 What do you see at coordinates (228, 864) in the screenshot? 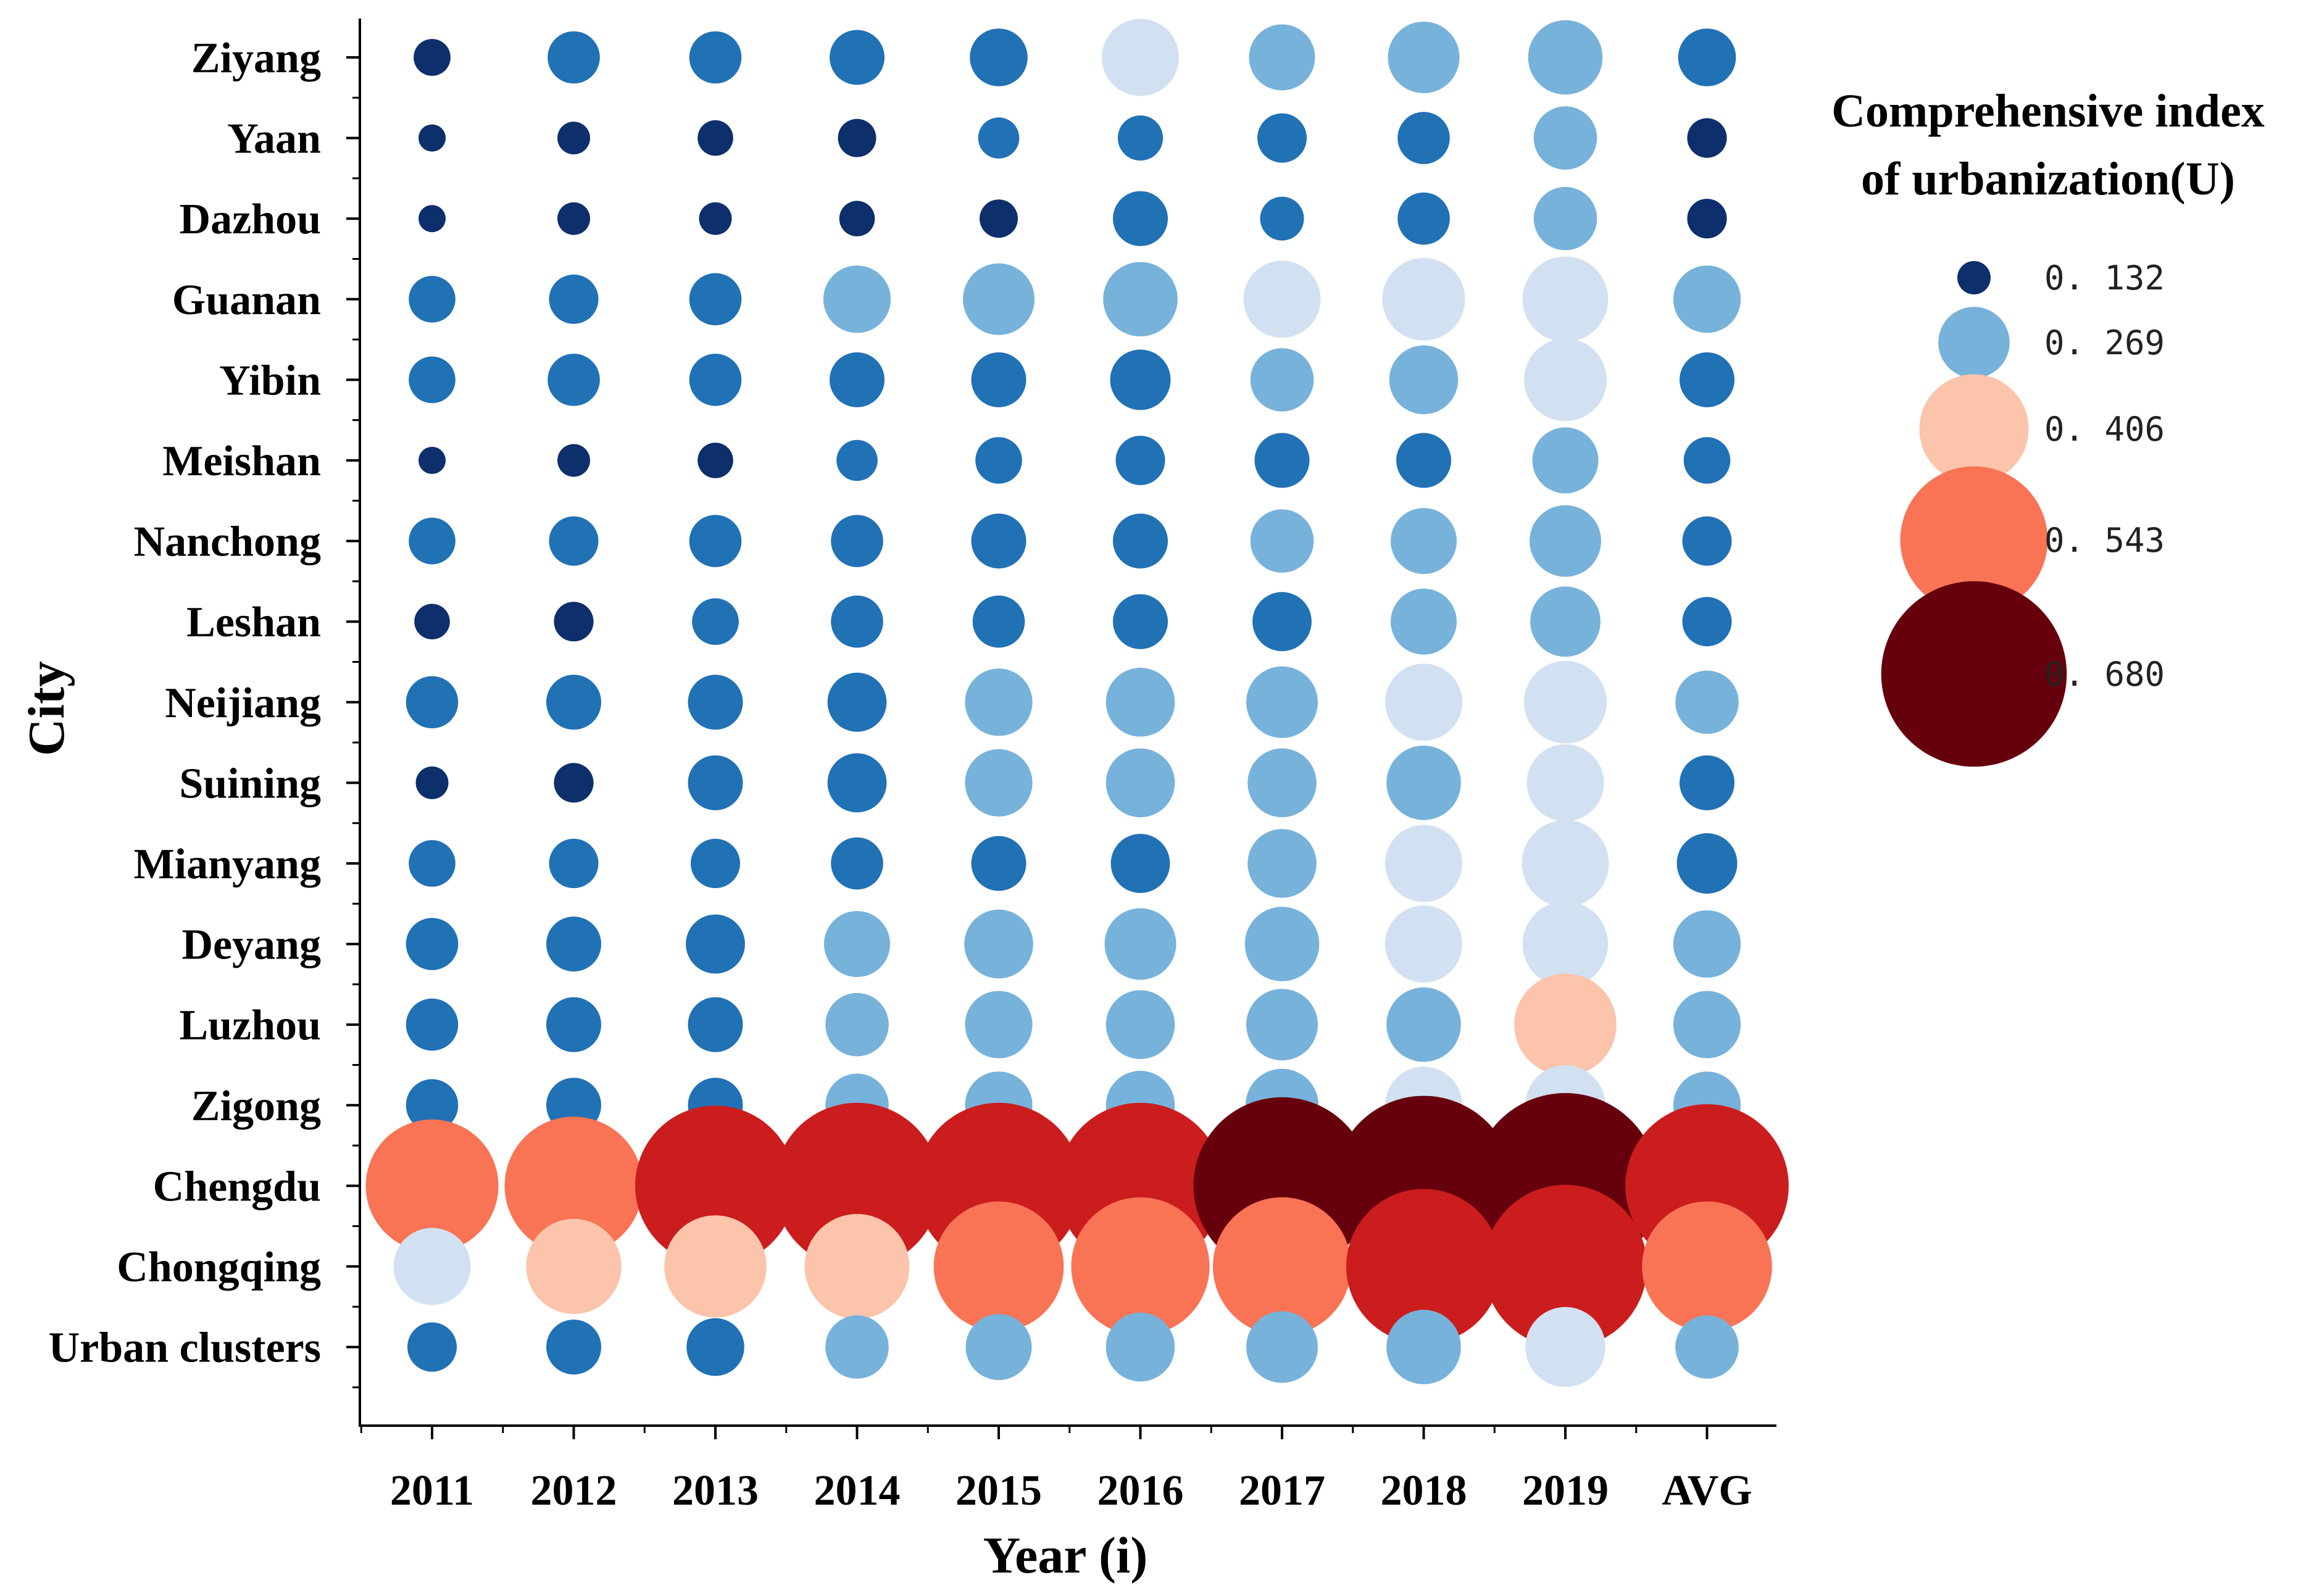
I see `y-tick-label: Mianyang` at bounding box center [228, 864].